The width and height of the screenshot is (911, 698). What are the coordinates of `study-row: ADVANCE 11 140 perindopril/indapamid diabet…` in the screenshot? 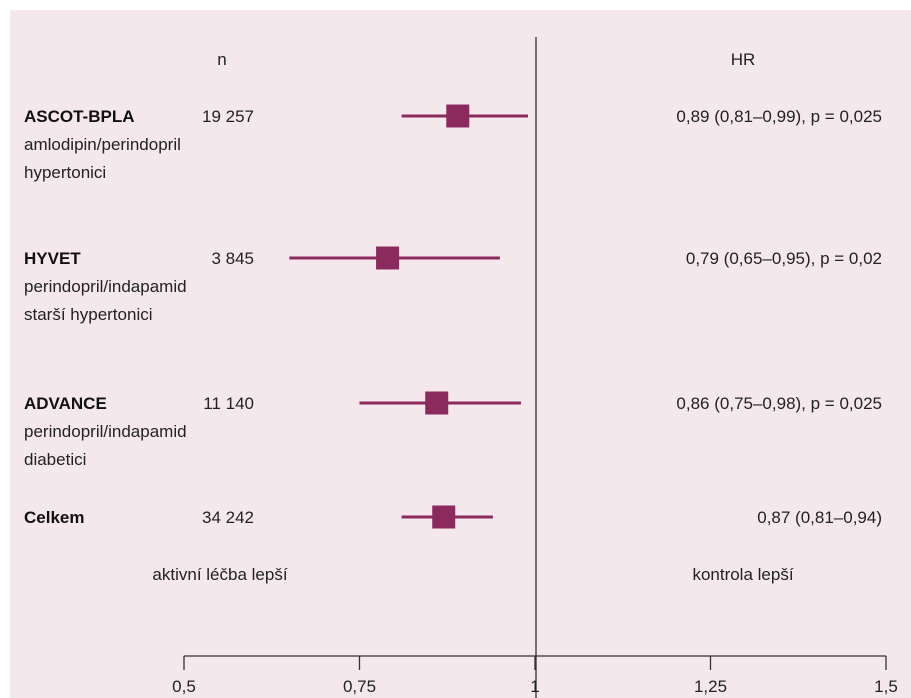 It's located at (453, 430).